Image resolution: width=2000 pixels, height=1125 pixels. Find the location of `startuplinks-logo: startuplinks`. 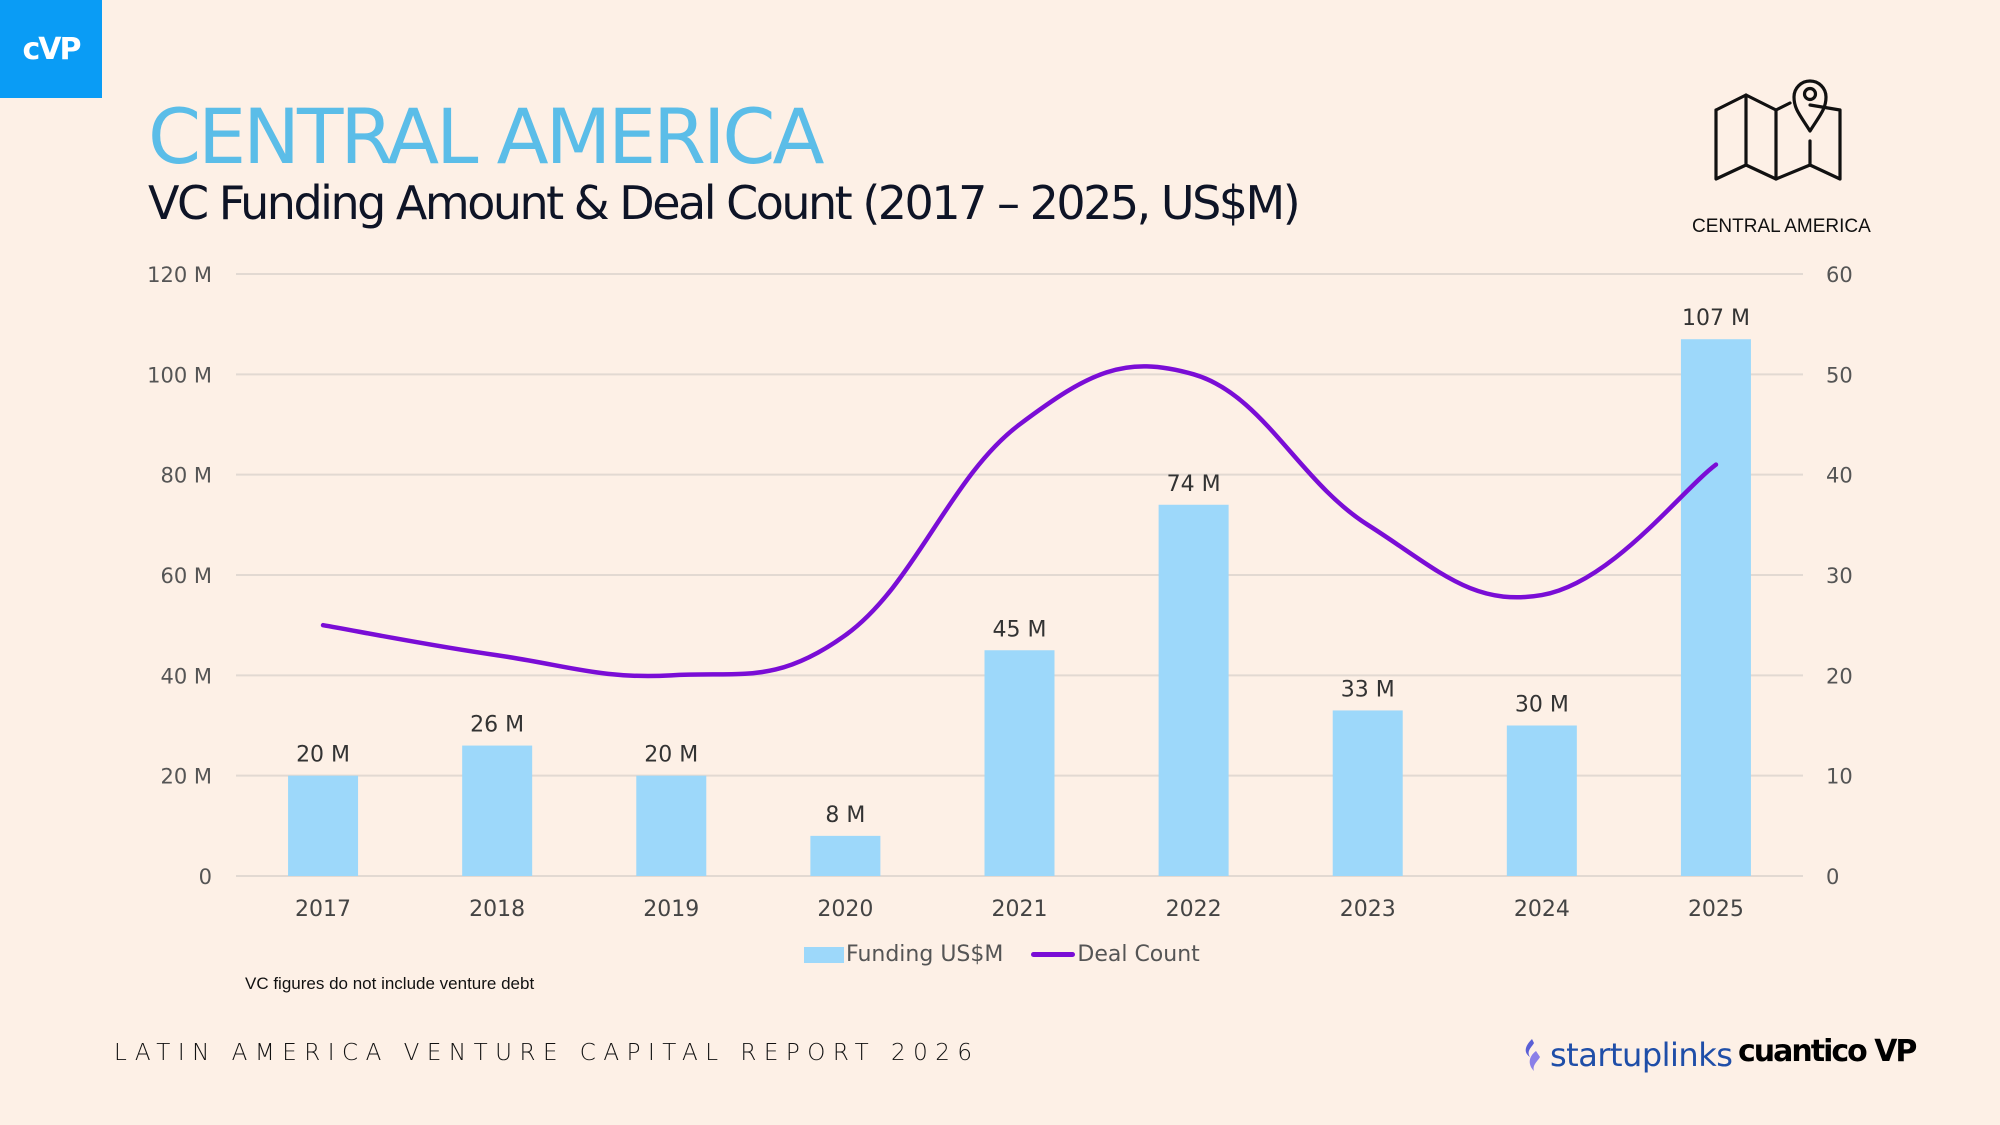

startuplinks-logo: startuplinks is located at coordinates (1627, 1055).